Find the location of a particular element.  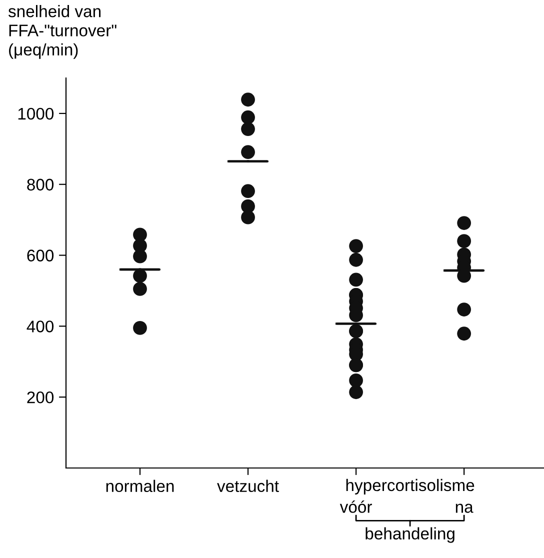

y-tick-label: 800 is located at coordinates (40, 184).